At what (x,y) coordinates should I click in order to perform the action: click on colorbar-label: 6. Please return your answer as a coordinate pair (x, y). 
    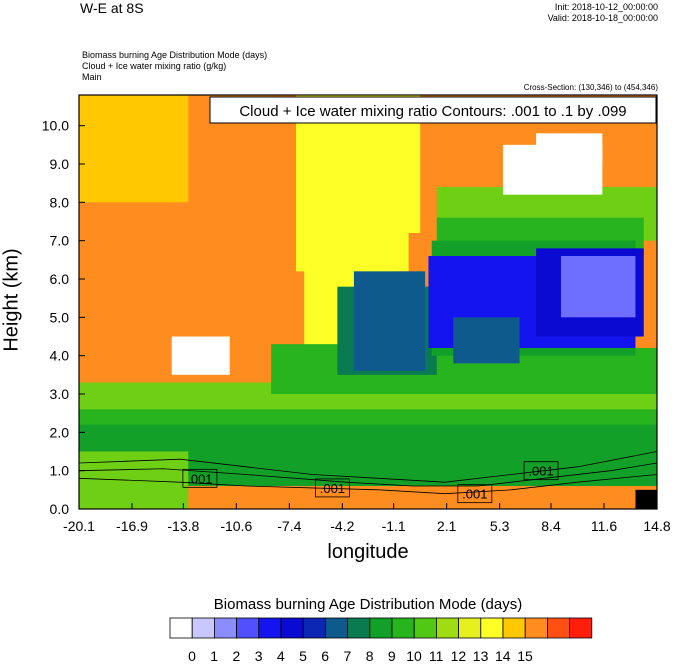
    Looking at the image, I should click on (325, 656).